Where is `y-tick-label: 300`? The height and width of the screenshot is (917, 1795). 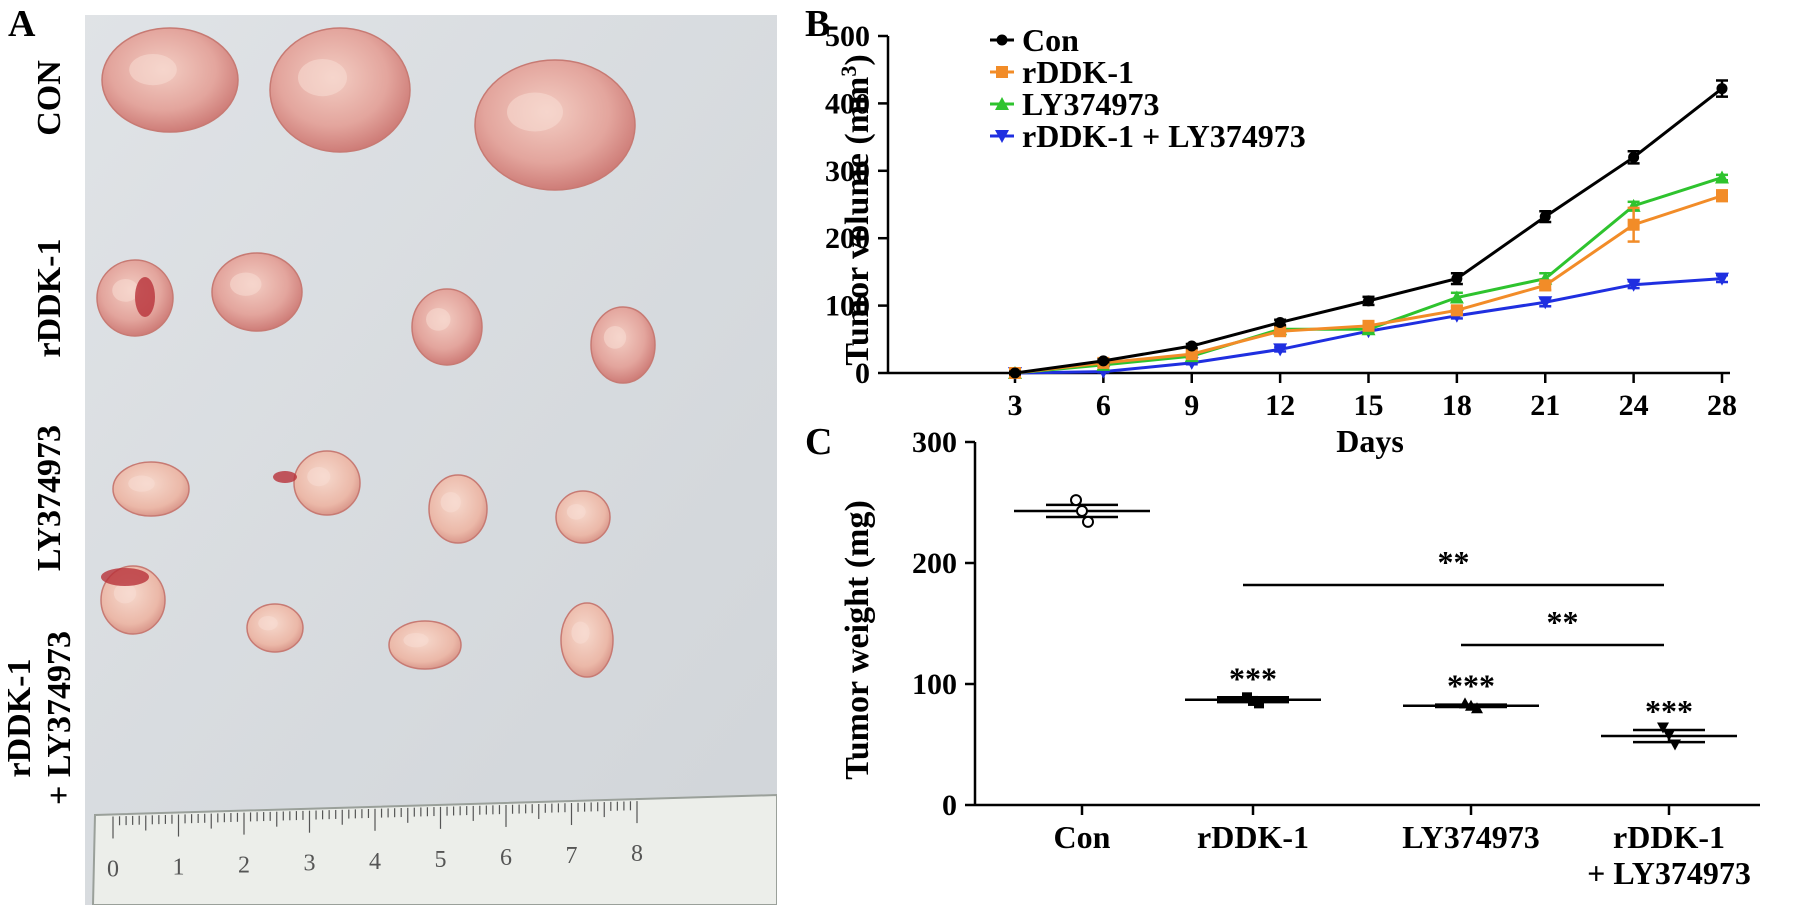 y-tick-label: 300 is located at coordinates (847, 171).